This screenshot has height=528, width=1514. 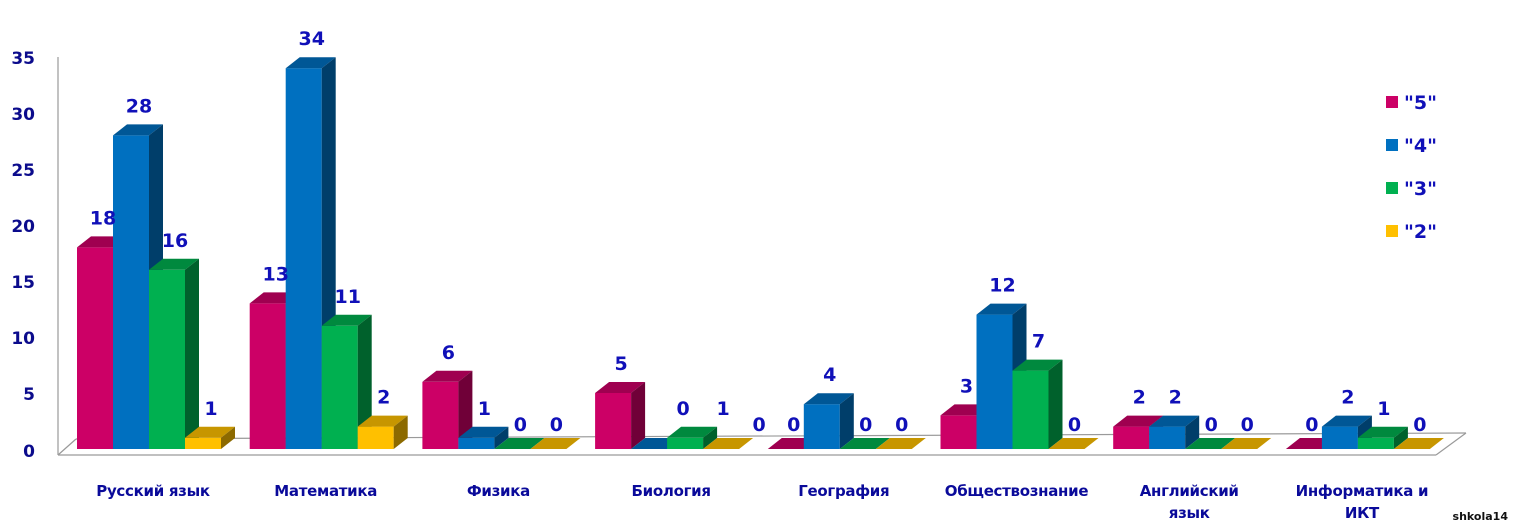 I want to click on chart-legend: "5" "4" "3" "2", so click(x=1411, y=167).